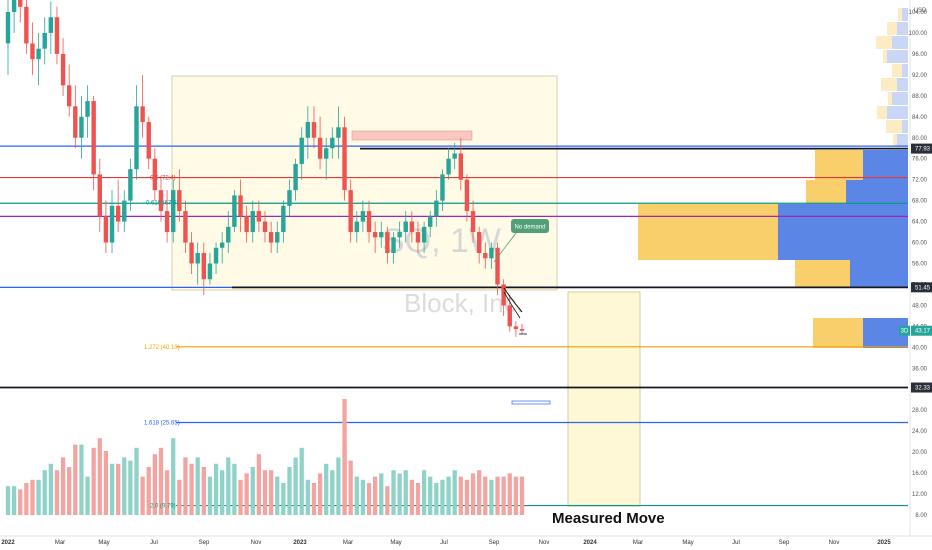 This screenshot has width=932, height=550. I want to click on measured-move-label: Measured Move, so click(608, 518).